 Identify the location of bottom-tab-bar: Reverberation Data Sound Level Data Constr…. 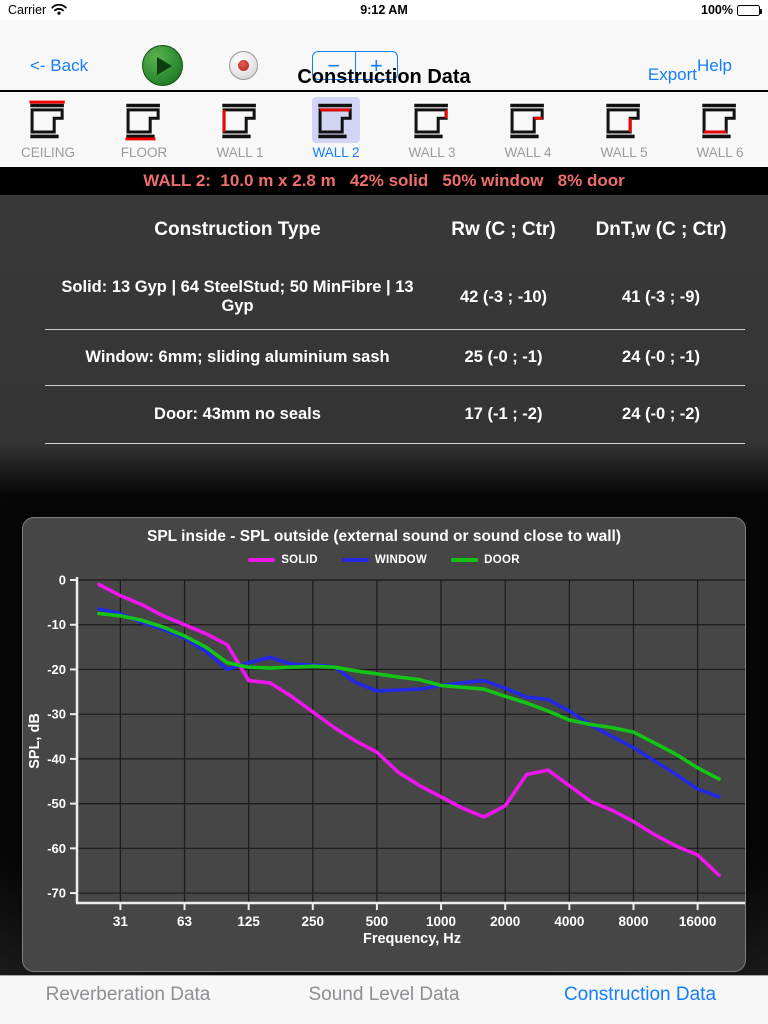
(384, 999).